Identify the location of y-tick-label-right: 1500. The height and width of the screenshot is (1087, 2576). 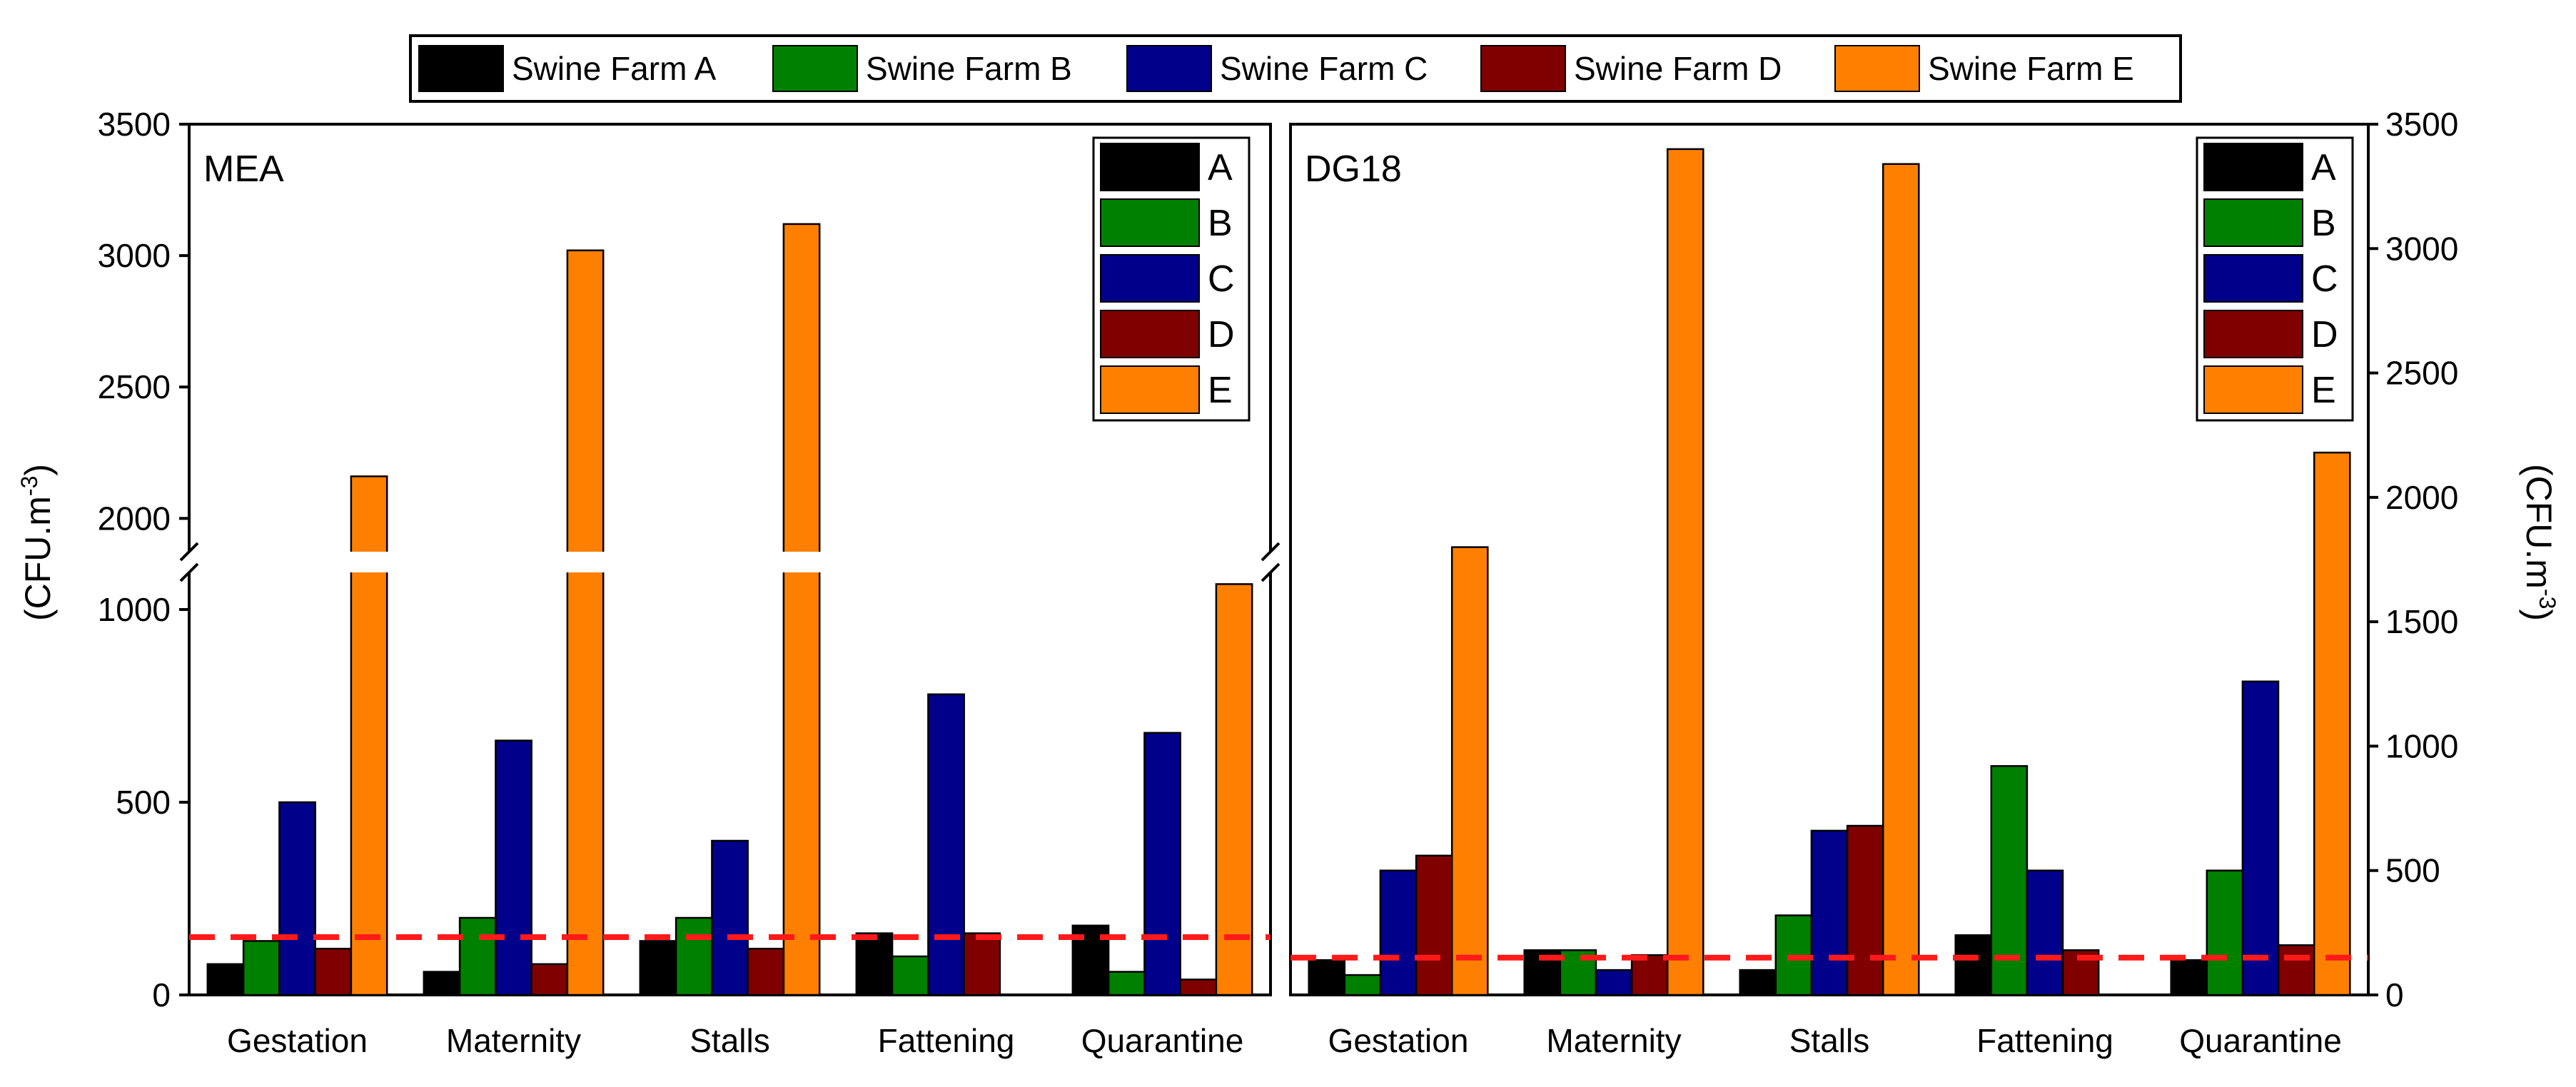
(2421, 621).